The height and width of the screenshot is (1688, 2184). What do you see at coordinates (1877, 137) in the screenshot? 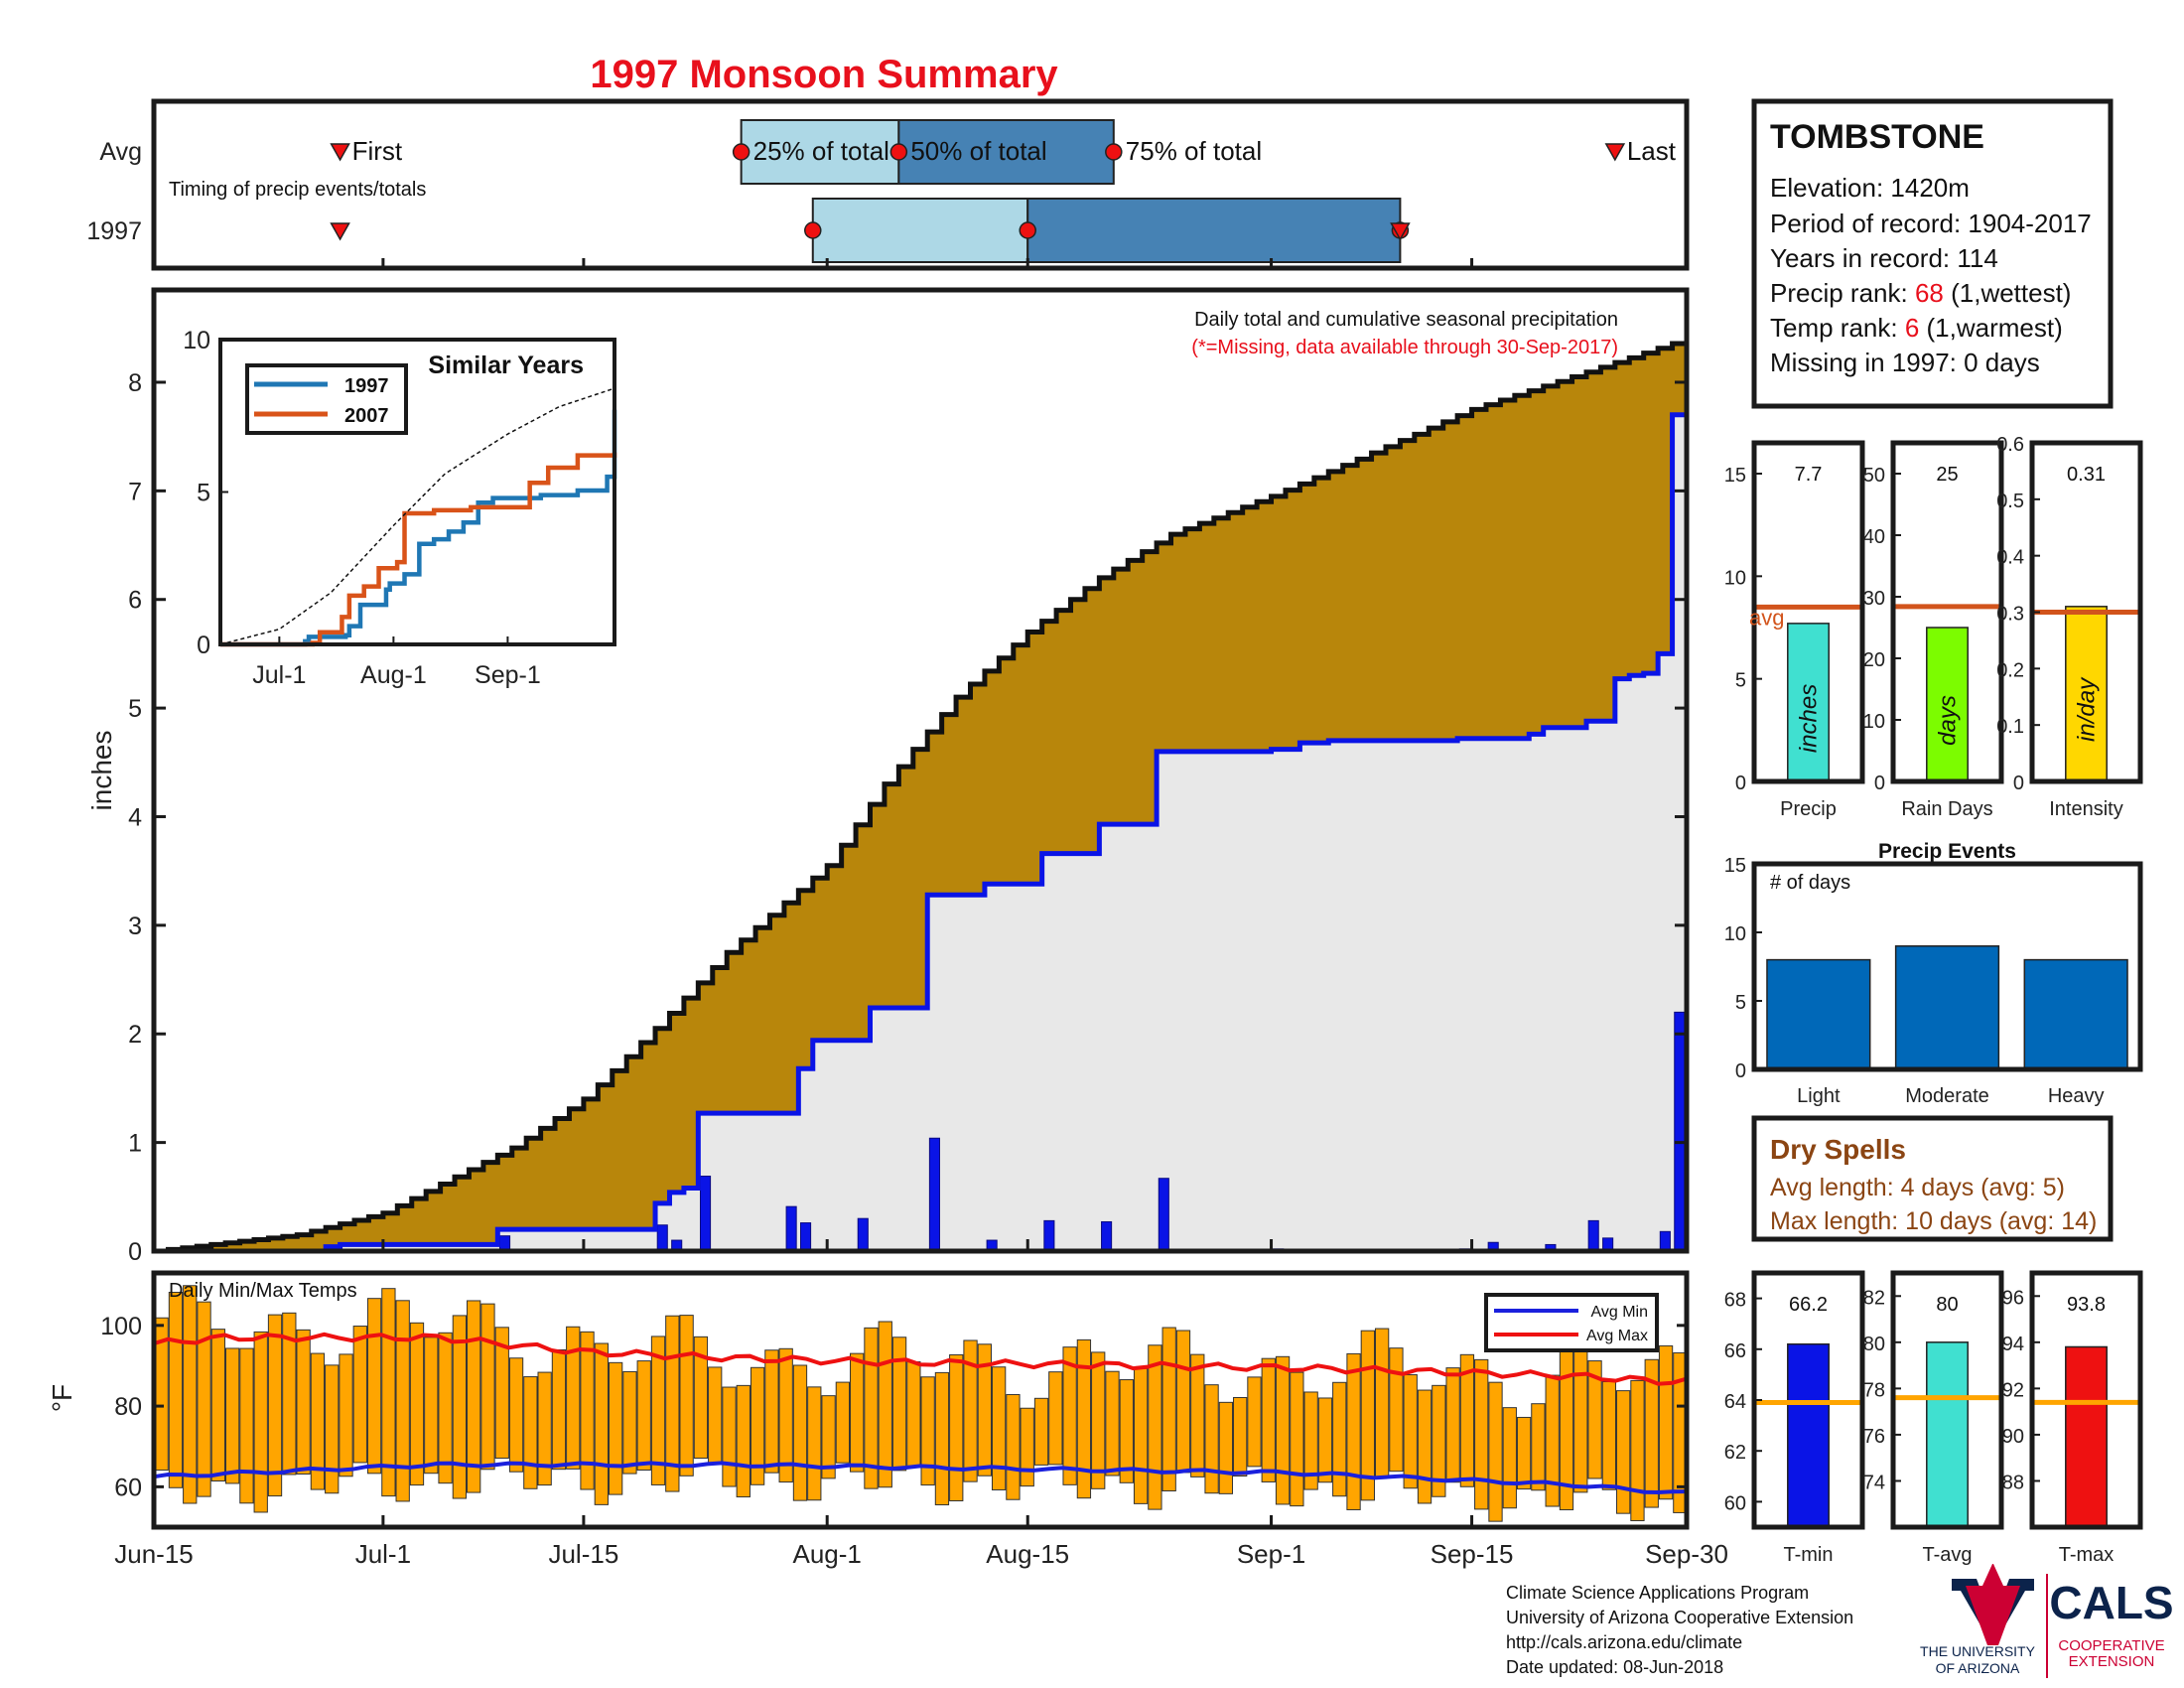
I see `station-name: TOMBSTONE` at bounding box center [1877, 137].